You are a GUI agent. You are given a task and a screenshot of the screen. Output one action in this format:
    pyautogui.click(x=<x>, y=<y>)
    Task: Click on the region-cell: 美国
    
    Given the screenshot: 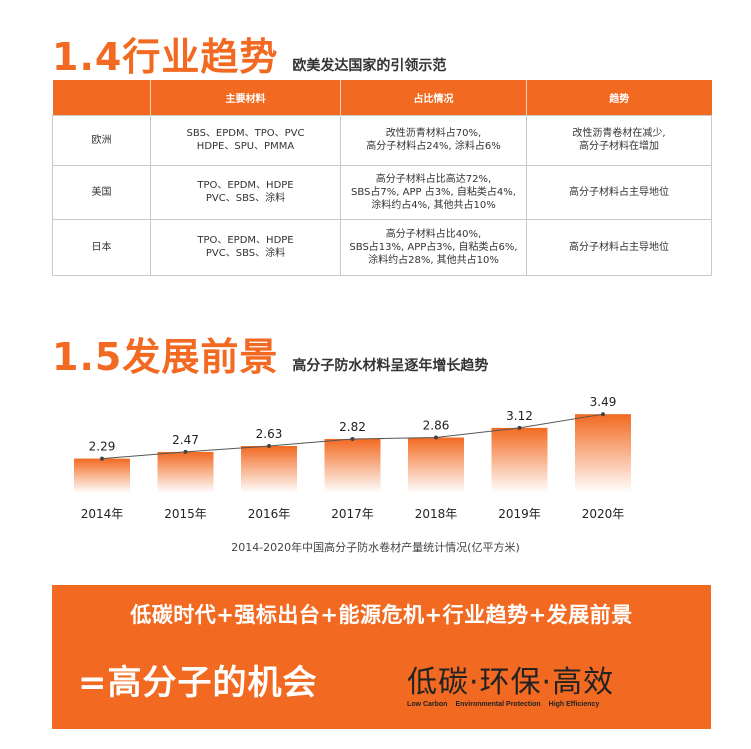 What is the action you would take?
    pyautogui.click(x=101, y=192)
    